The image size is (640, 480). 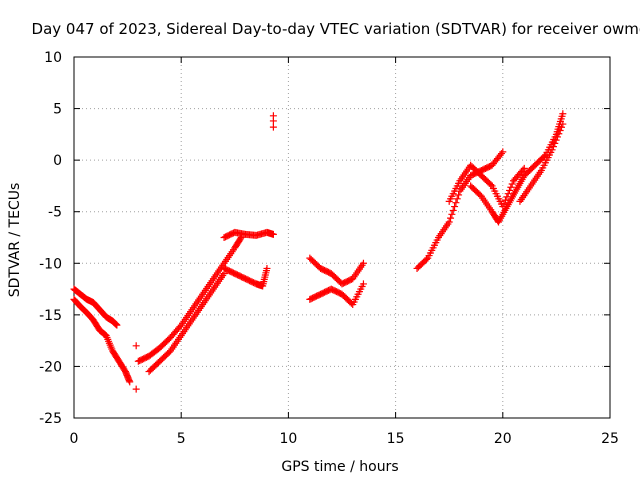 I want to click on y-tick-label: -20, so click(x=50, y=367).